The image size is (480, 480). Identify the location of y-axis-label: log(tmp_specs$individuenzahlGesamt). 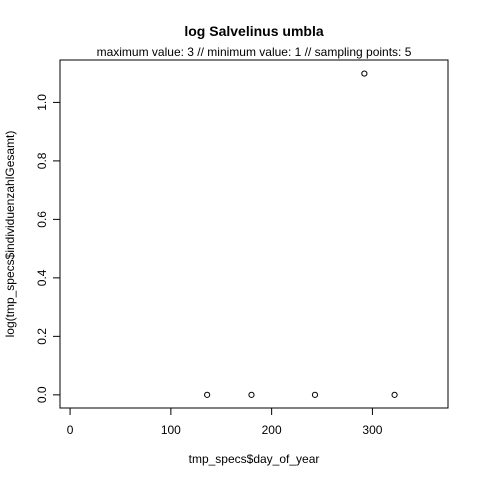
(10, 234).